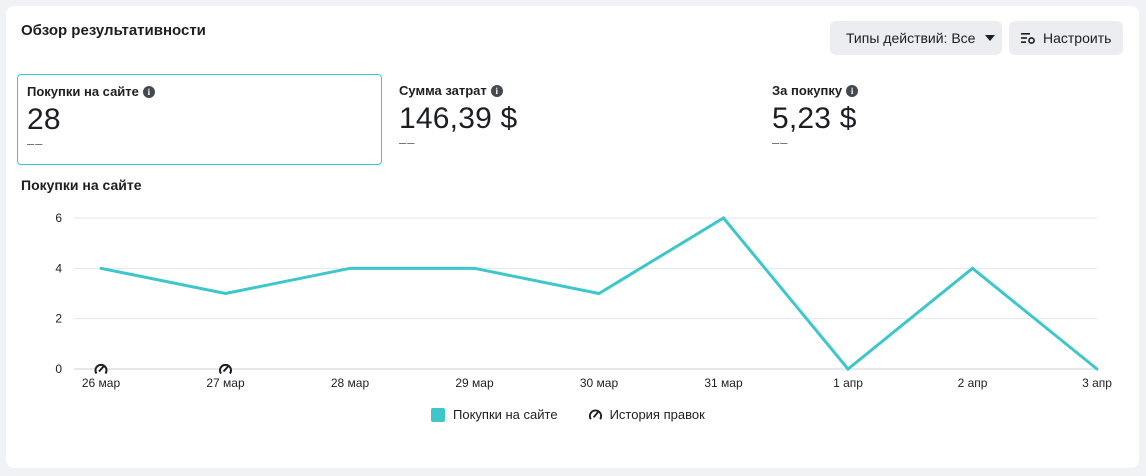 The height and width of the screenshot is (476, 1146). Describe the element at coordinates (204, 91) in the screenshot. I see `metric-label-wrap: Покупки на сайте i` at that location.